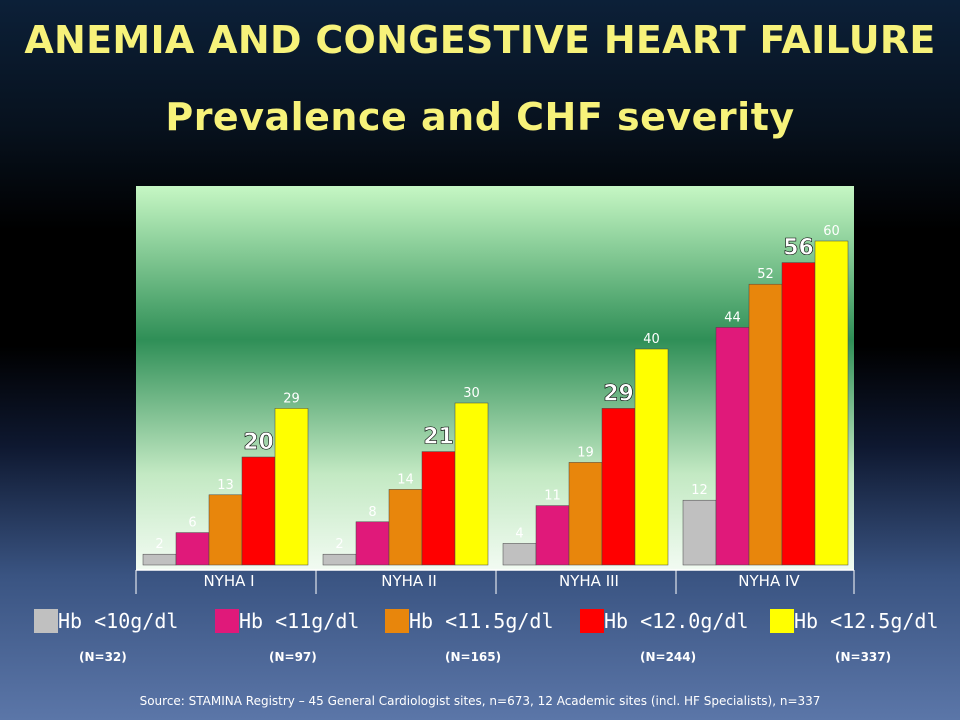 This screenshot has width=960, height=720. Describe the element at coordinates (769, 581) in the screenshot. I see `x-tick-label: NYHA IV` at that location.